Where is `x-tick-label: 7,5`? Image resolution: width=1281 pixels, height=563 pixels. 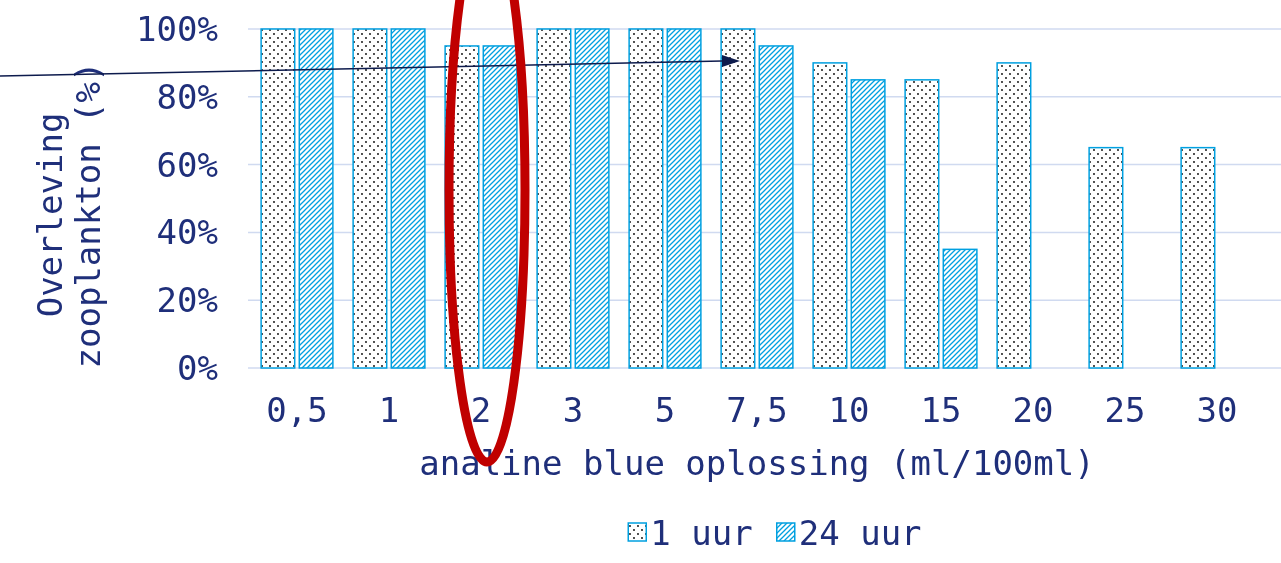
x-tick-label: 7,5 is located at coordinates (757, 410).